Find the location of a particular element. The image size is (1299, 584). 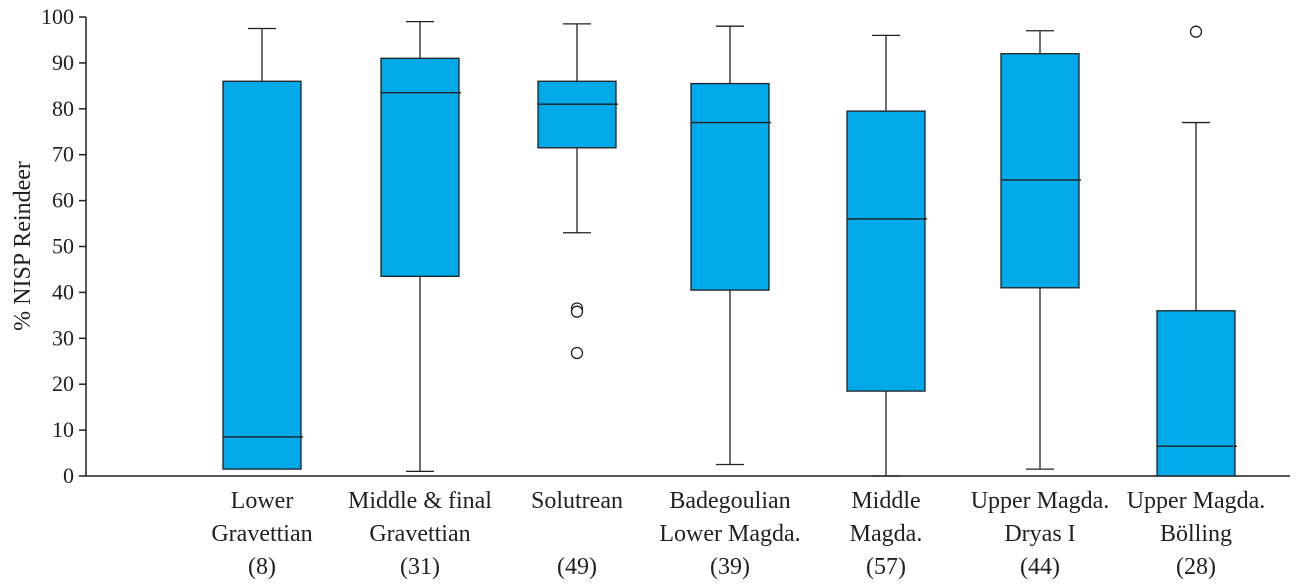

y-tick-label: 60 is located at coordinates (63, 200).